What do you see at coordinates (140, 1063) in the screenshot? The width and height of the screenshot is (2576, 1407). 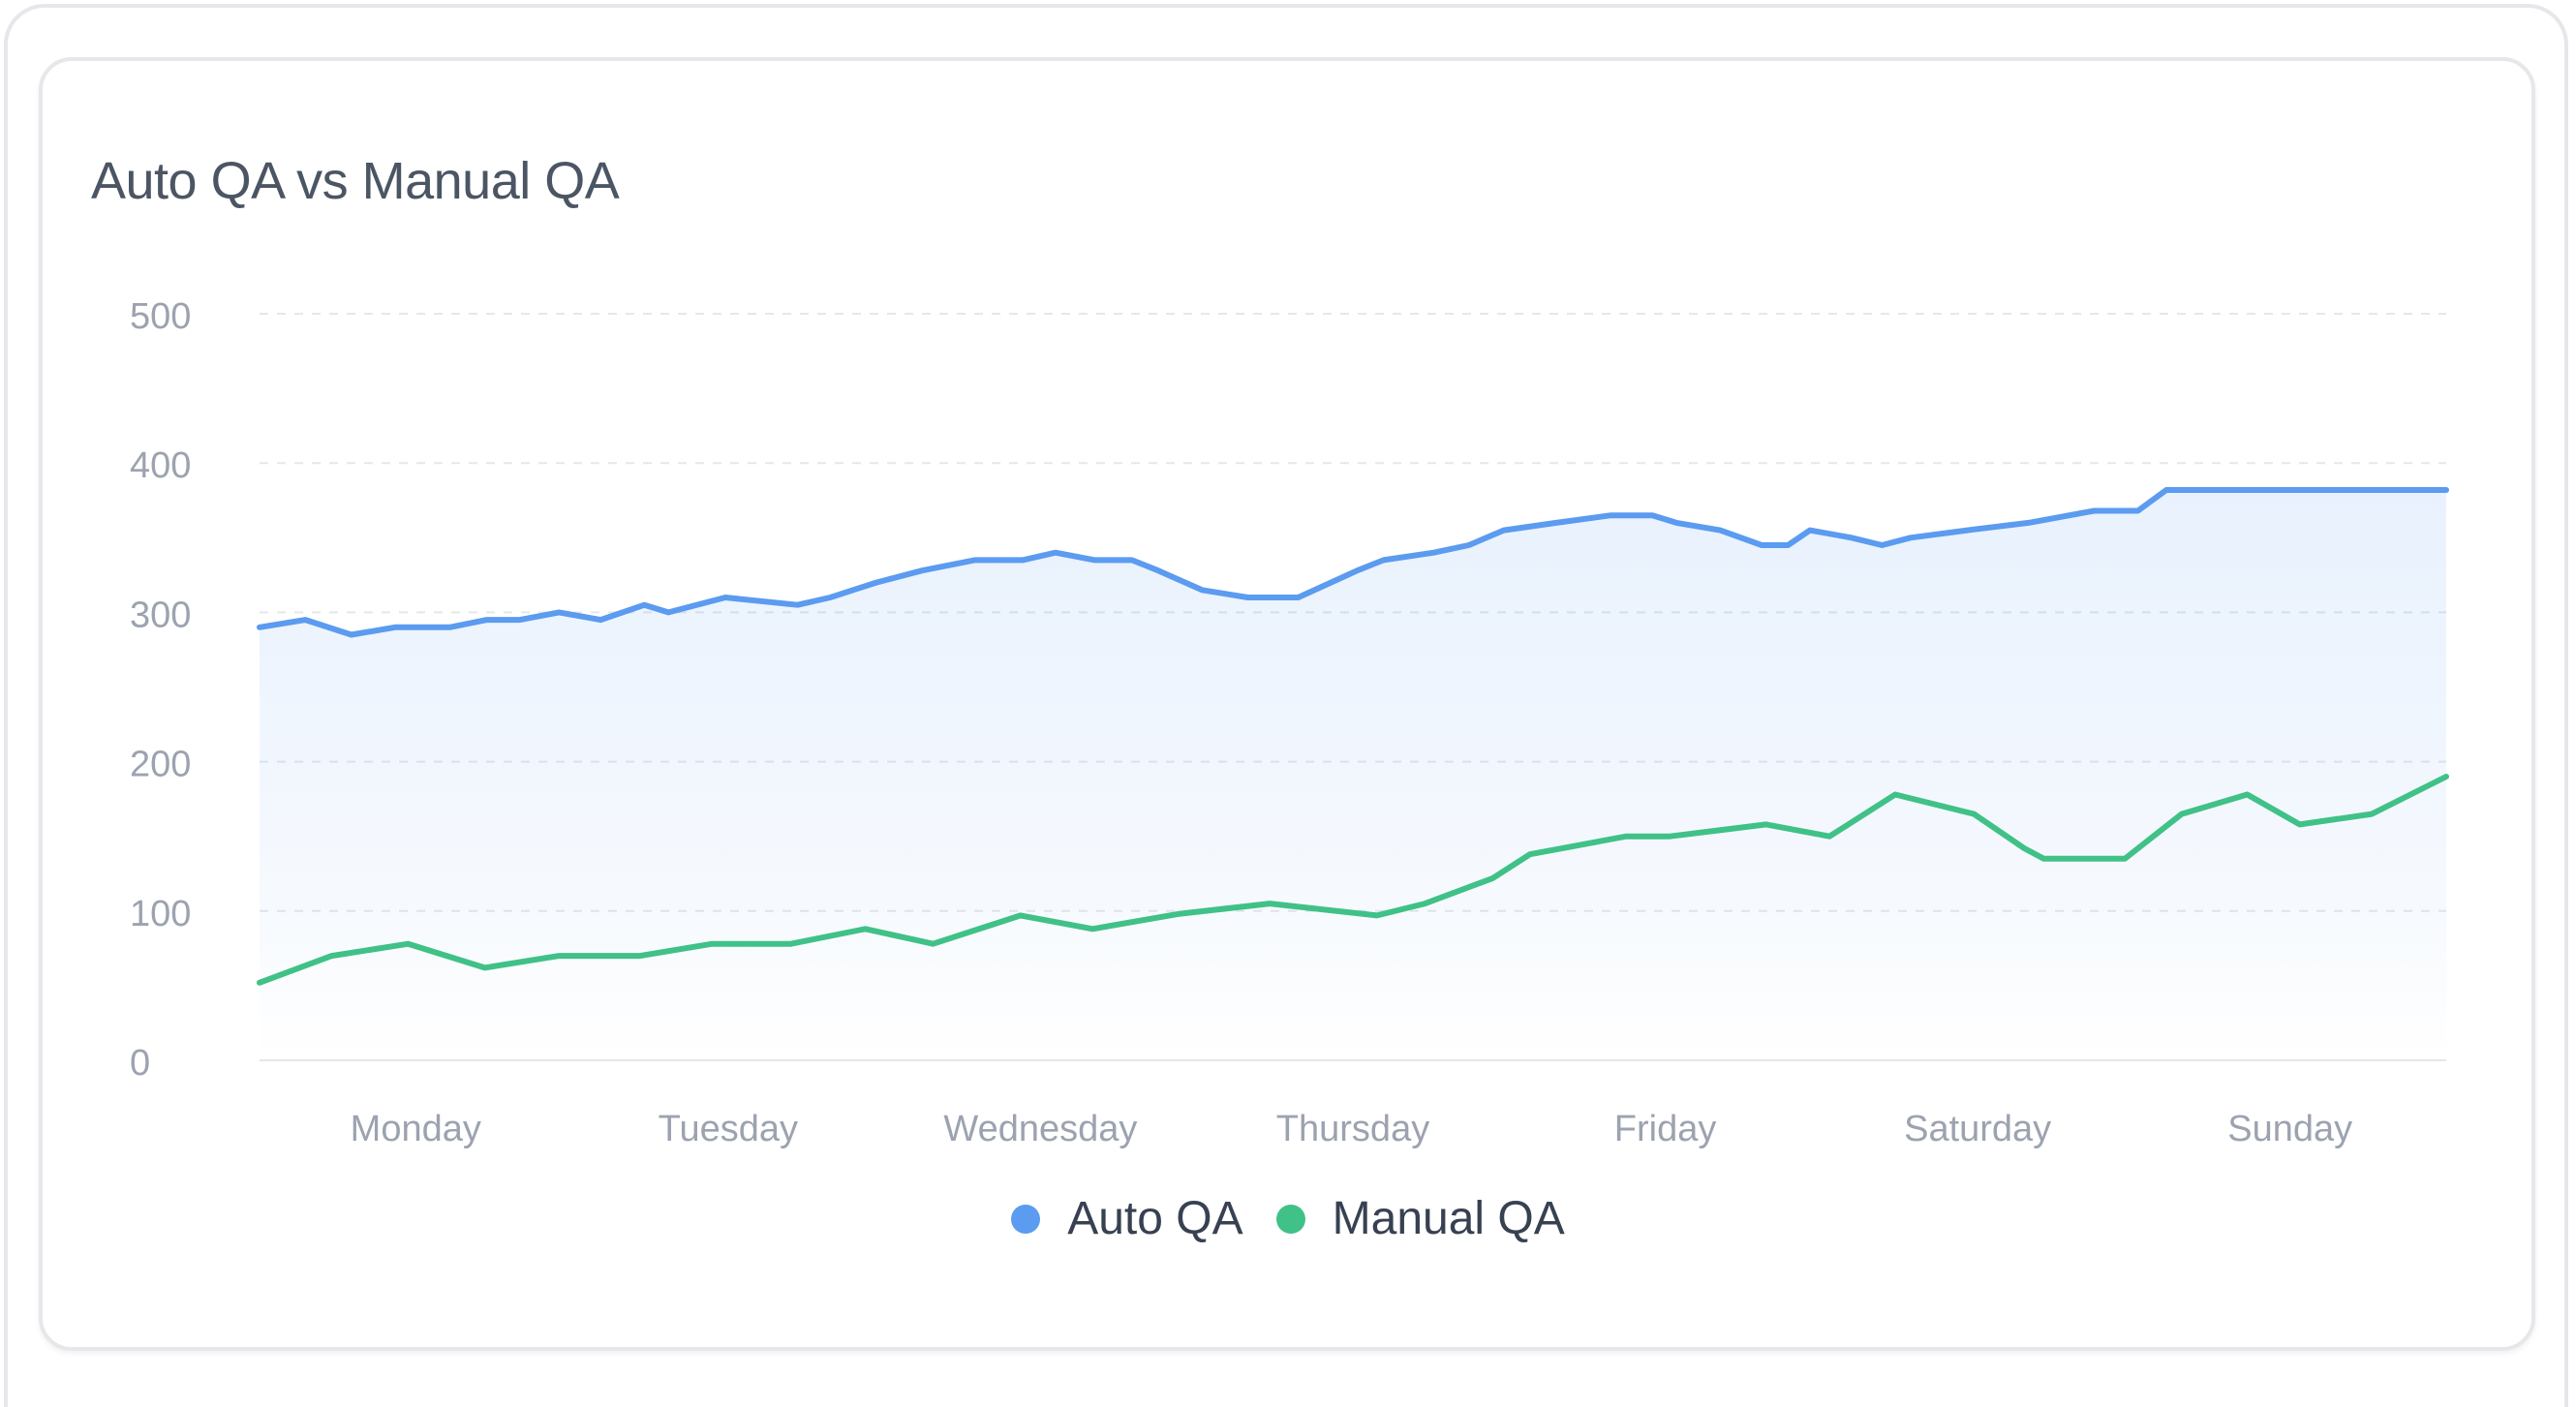 I see `y-tick-label: 0` at bounding box center [140, 1063].